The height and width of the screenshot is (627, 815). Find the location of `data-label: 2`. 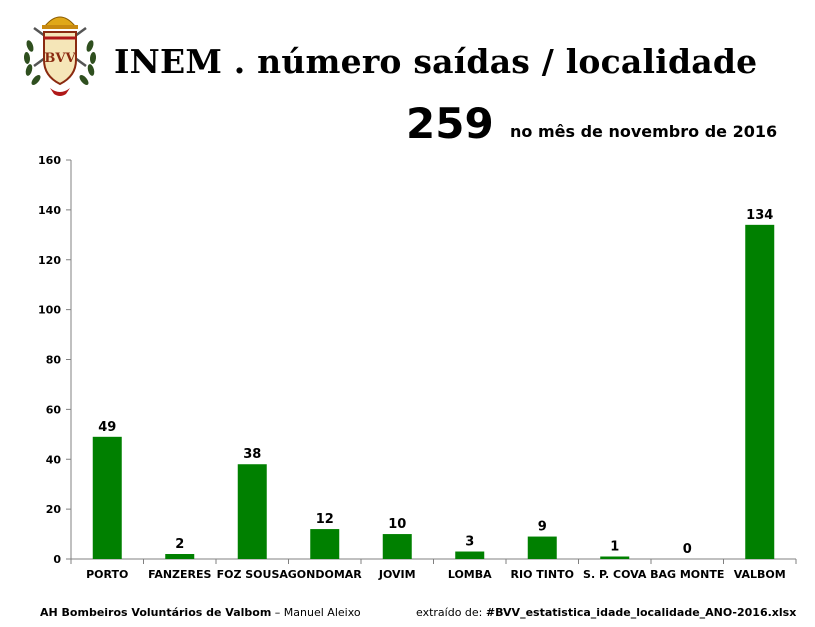

data-label: 2 is located at coordinates (179, 544).